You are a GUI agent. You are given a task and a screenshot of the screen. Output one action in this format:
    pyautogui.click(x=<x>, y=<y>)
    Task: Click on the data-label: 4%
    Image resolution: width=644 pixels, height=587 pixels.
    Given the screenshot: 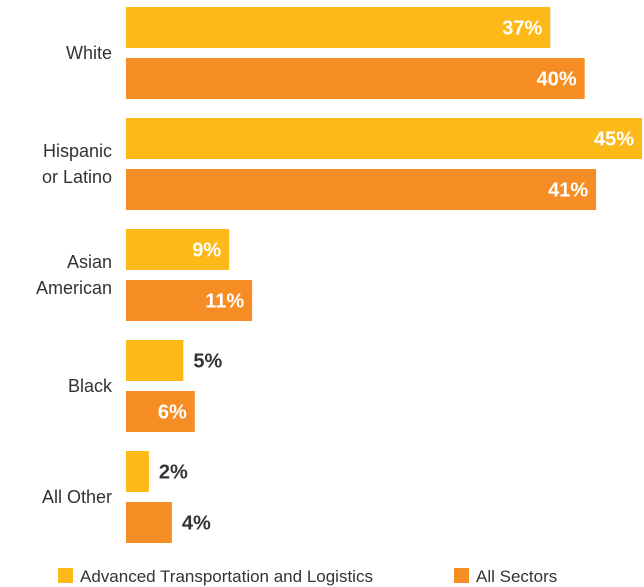 What is the action you would take?
    pyautogui.click(x=196, y=524)
    